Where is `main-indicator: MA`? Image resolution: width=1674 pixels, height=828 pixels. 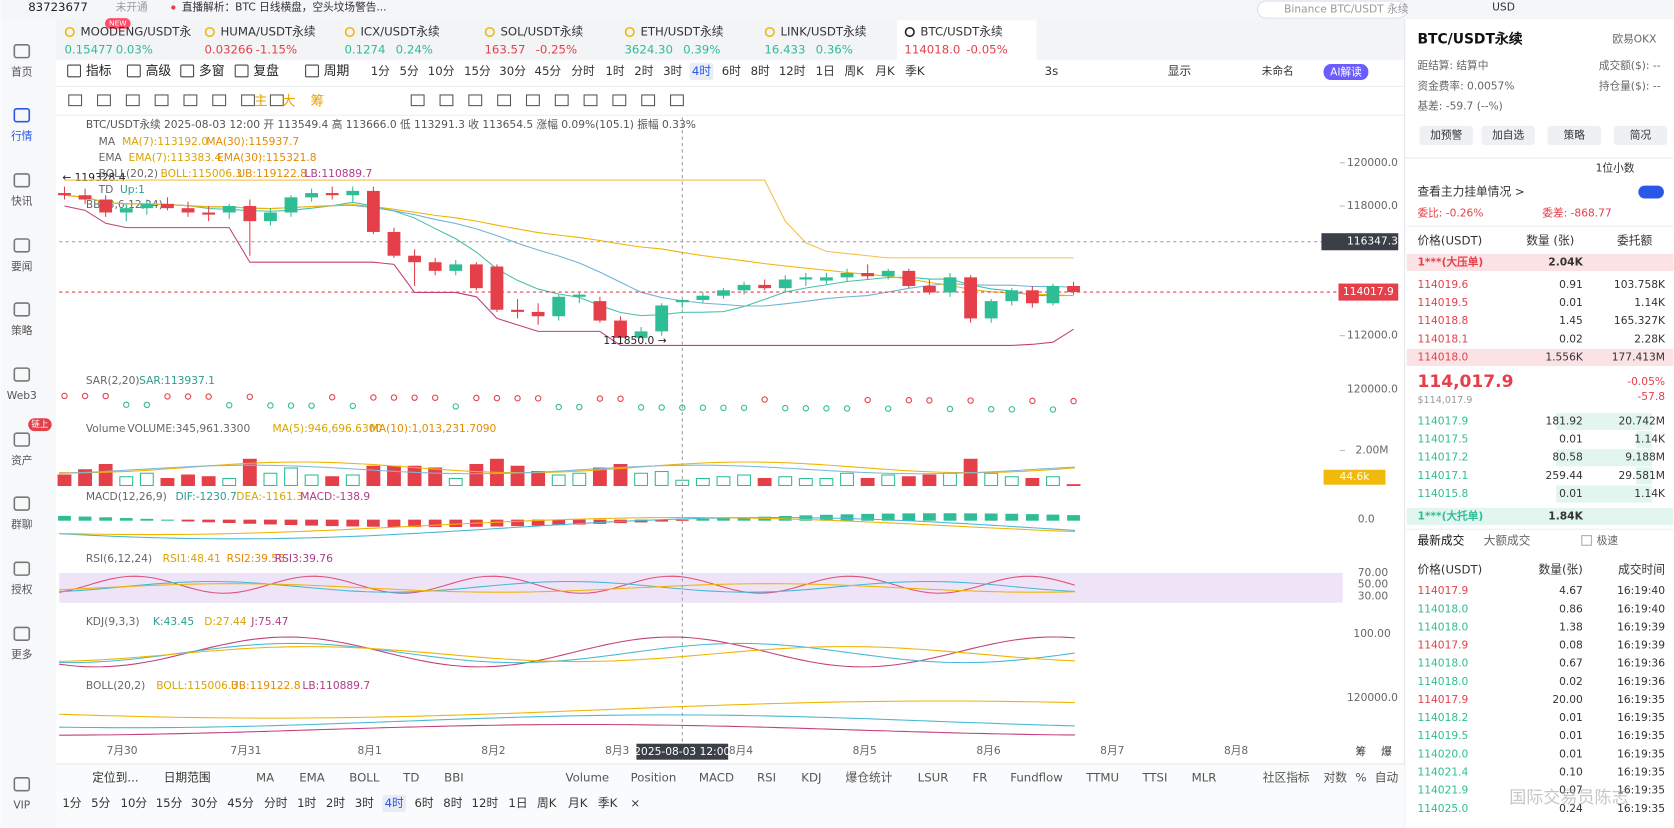 main-indicator: MA is located at coordinates (265, 777).